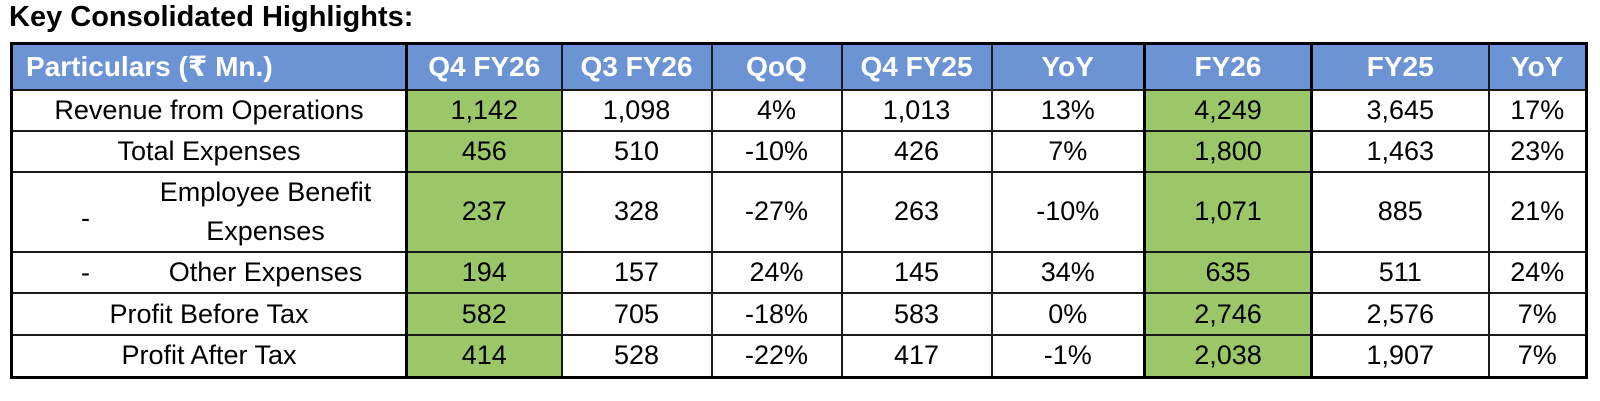  Describe the element at coordinates (636, 212) in the screenshot. I see `value-cell: 328` at that location.